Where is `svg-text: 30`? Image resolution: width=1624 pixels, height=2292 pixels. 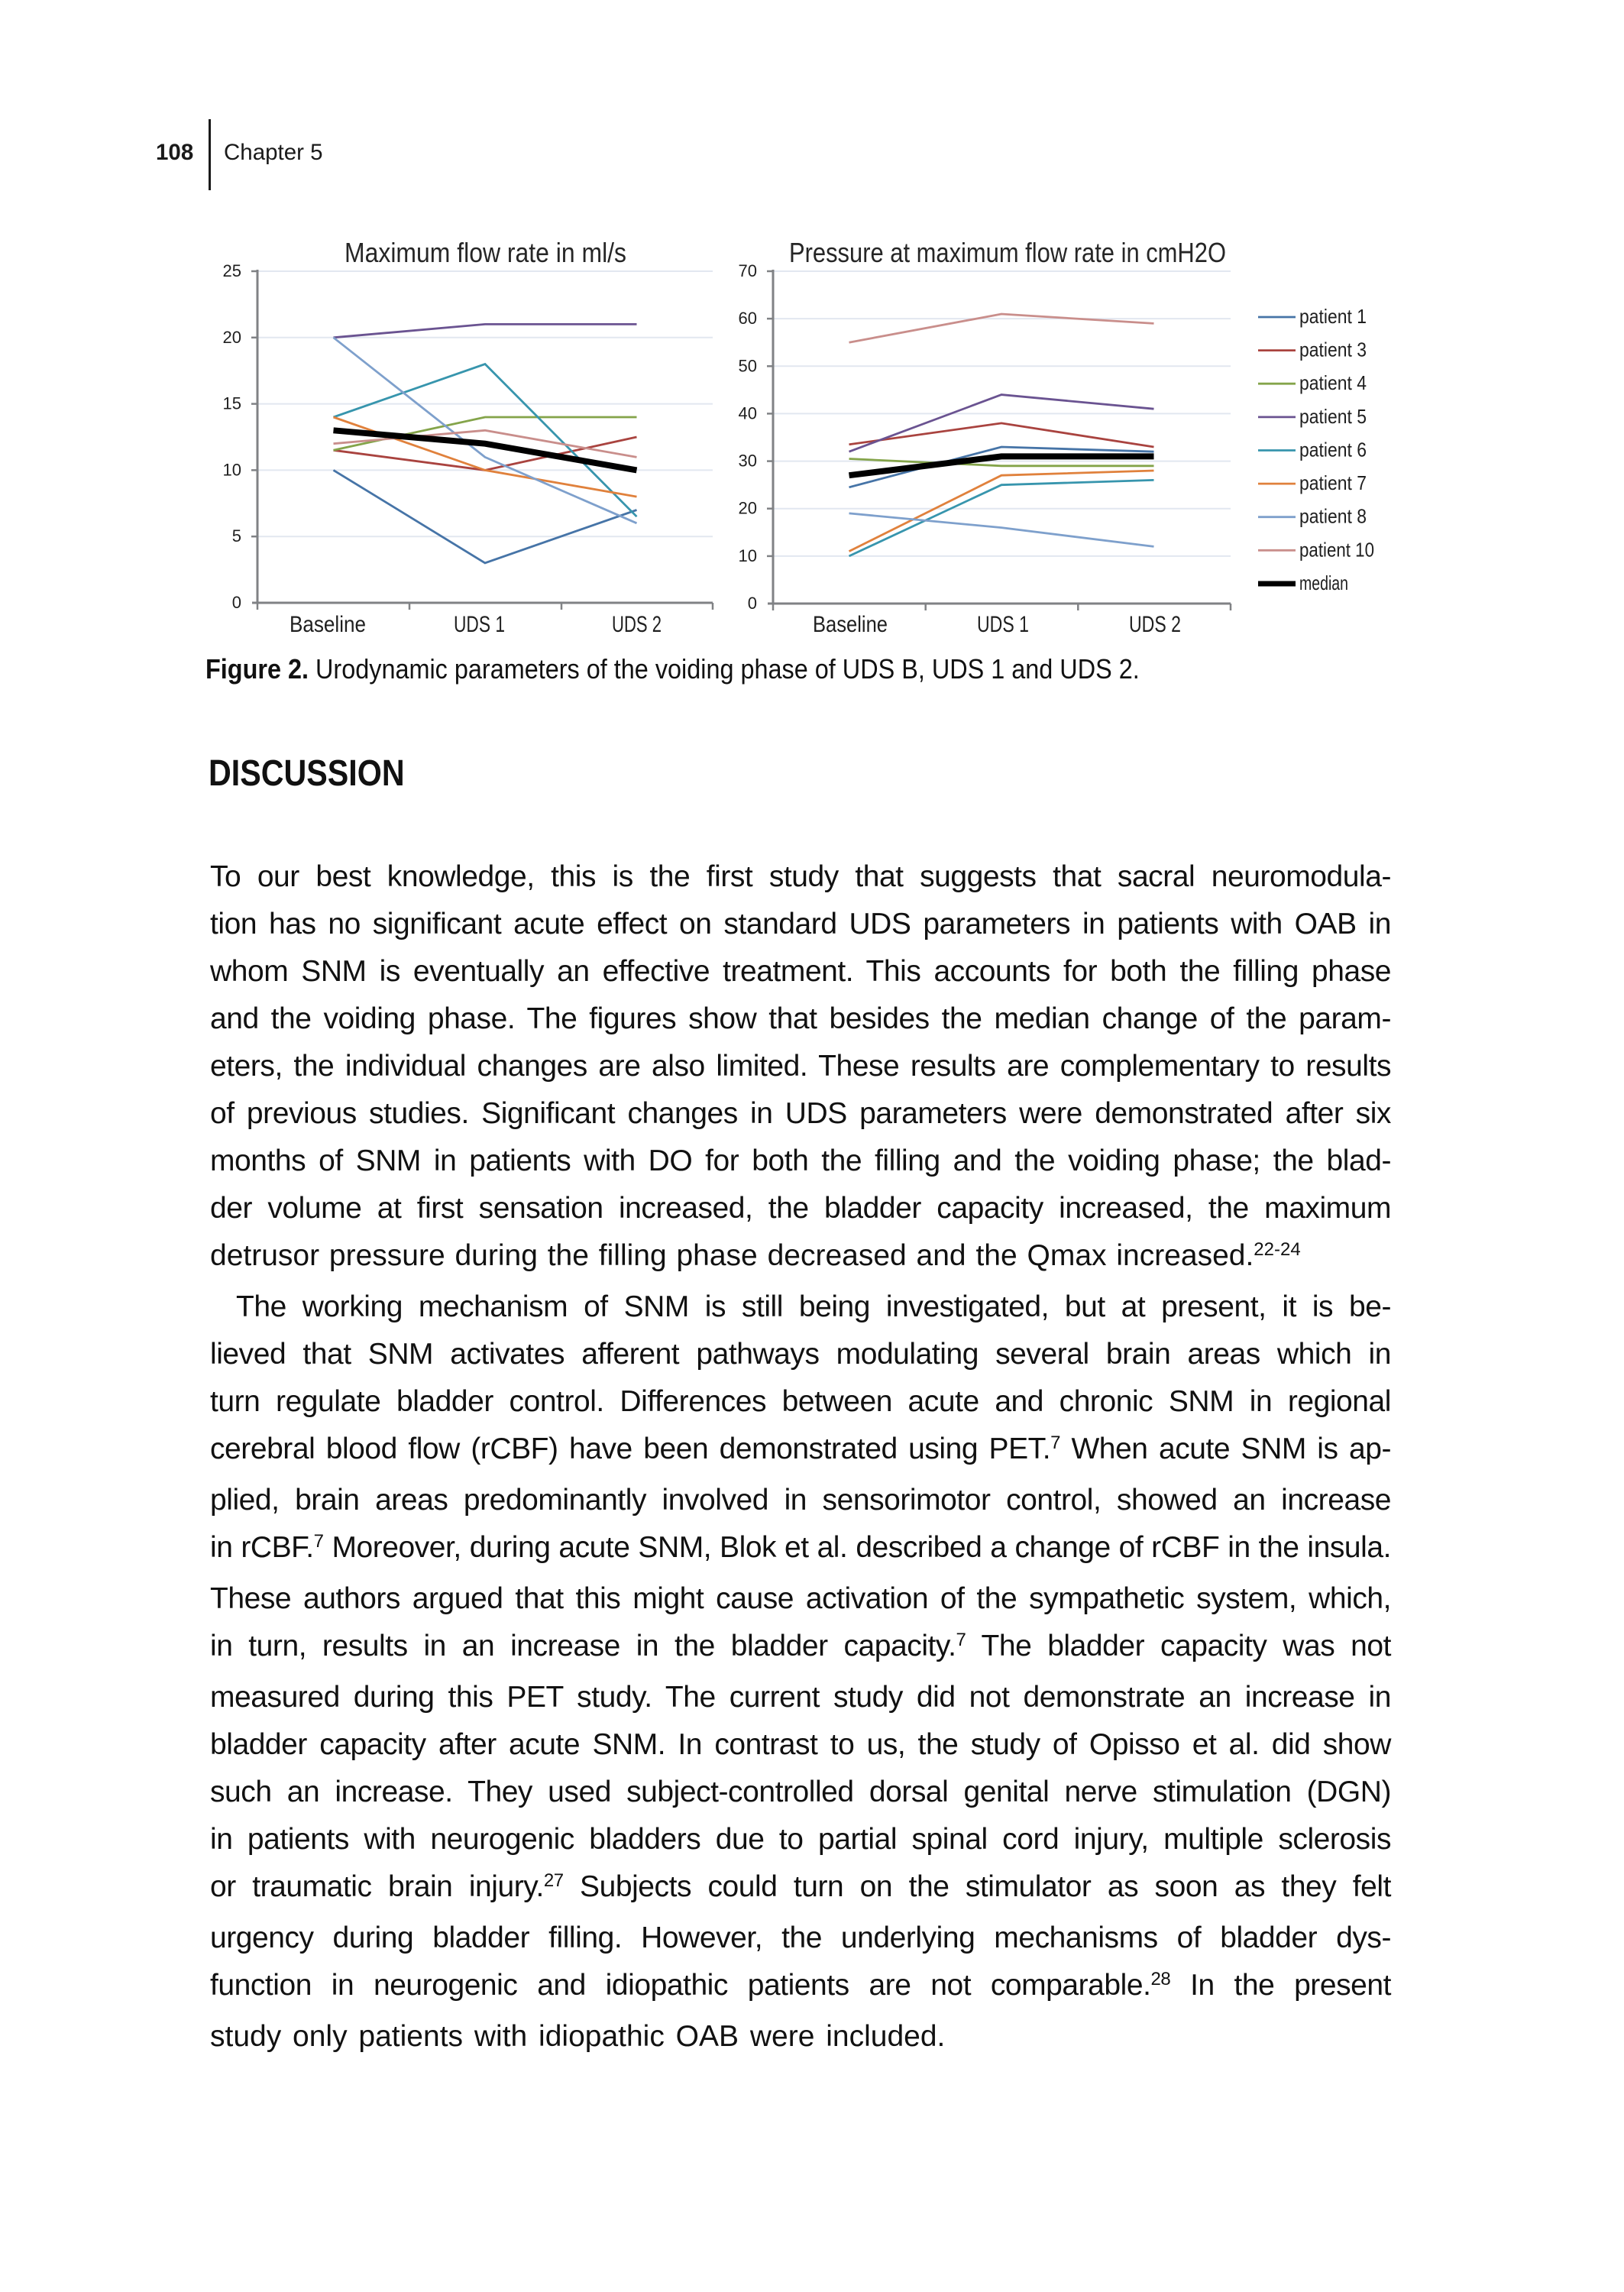
svg-text: 30 is located at coordinates (748, 461).